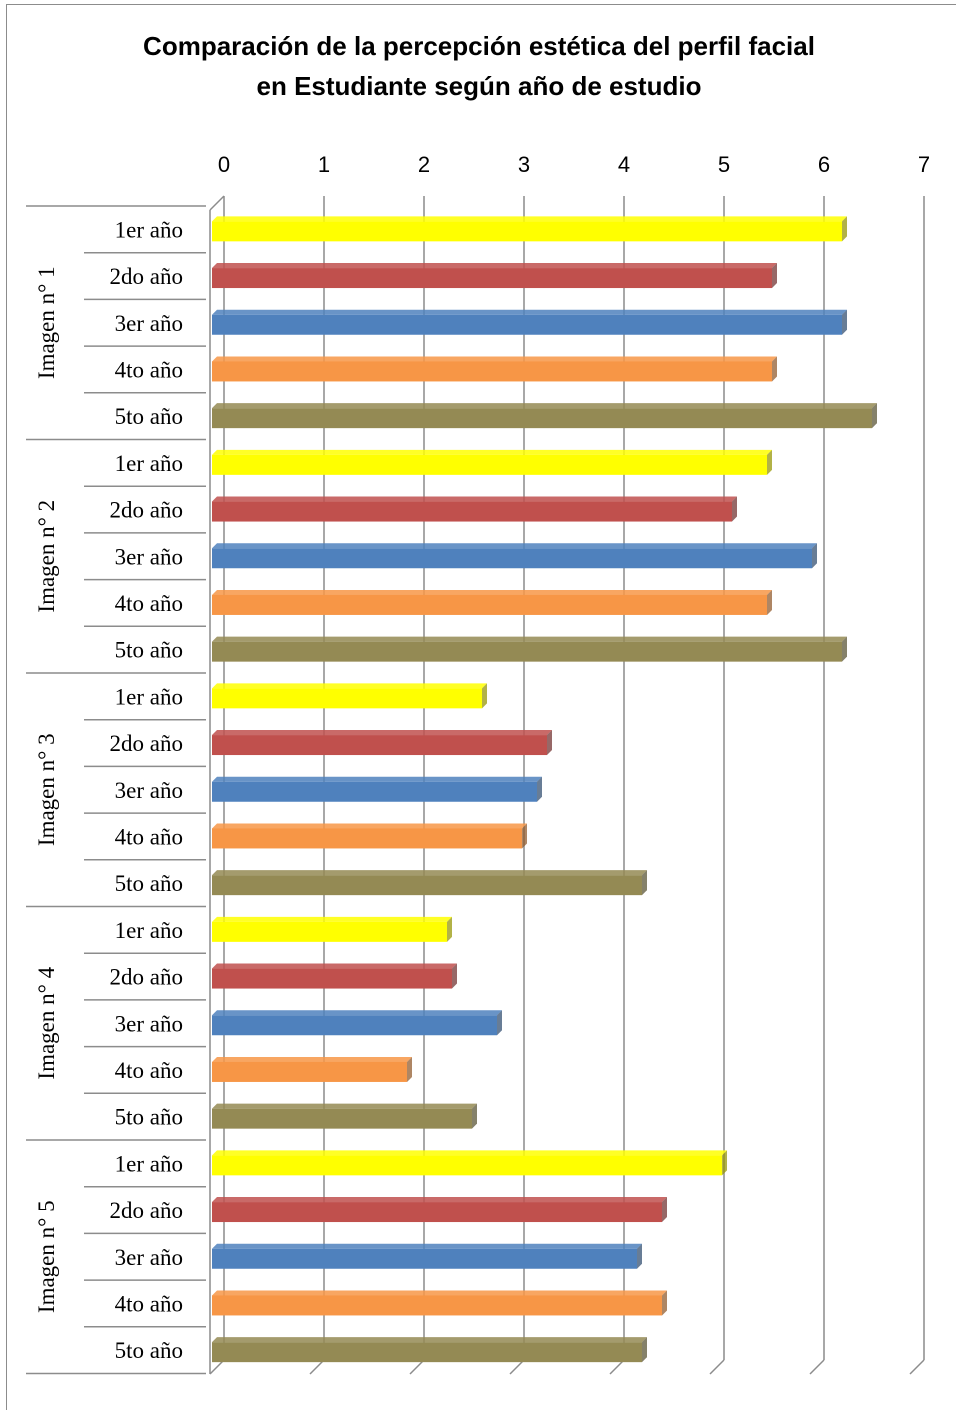  What do you see at coordinates (724, 164) in the screenshot?
I see `x-tick-label: 5` at bounding box center [724, 164].